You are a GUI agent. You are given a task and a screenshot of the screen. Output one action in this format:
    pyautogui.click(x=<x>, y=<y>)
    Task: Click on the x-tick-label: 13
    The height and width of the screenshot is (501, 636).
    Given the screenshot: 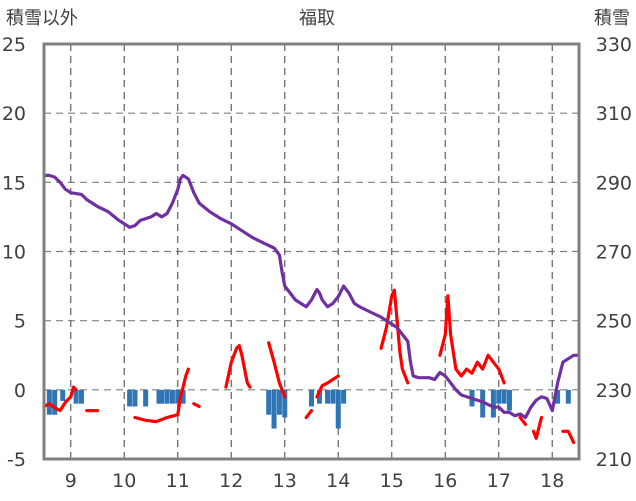 What is the action you would take?
    pyautogui.click(x=285, y=481)
    